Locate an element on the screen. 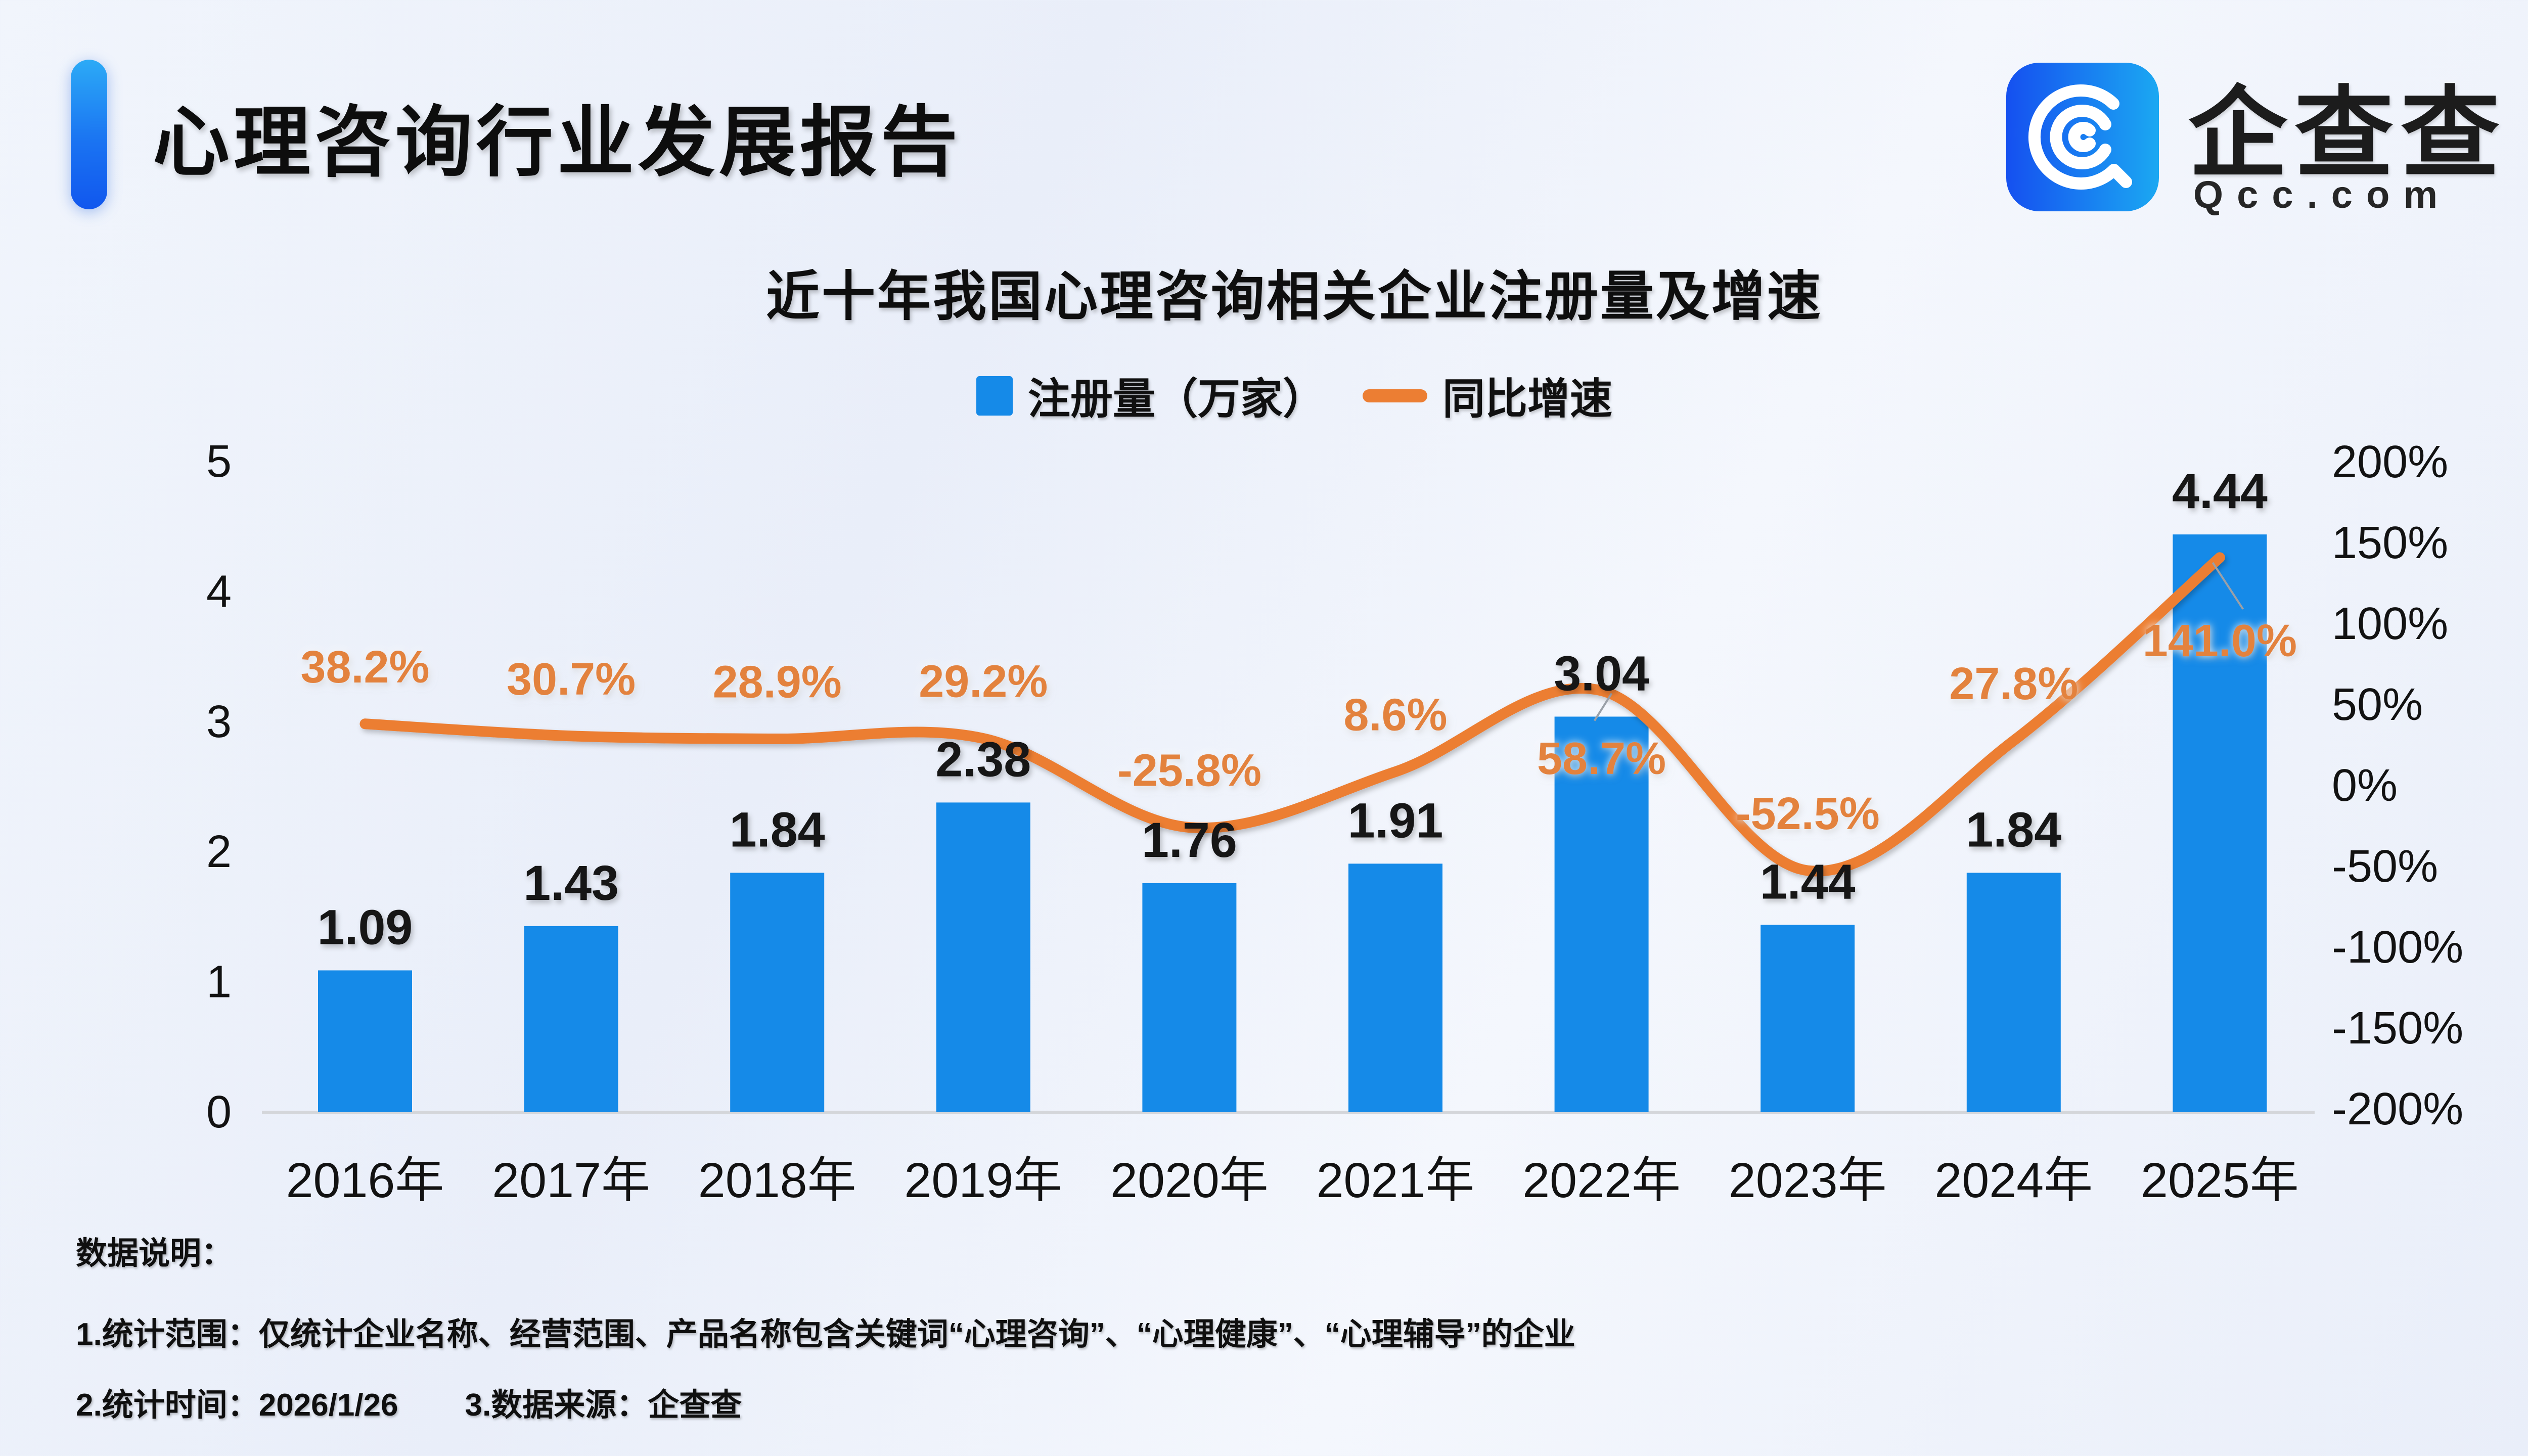 The image size is (2528, 1456). legend: 注册量（万家） 同比增速 is located at coordinates (1264, 395).